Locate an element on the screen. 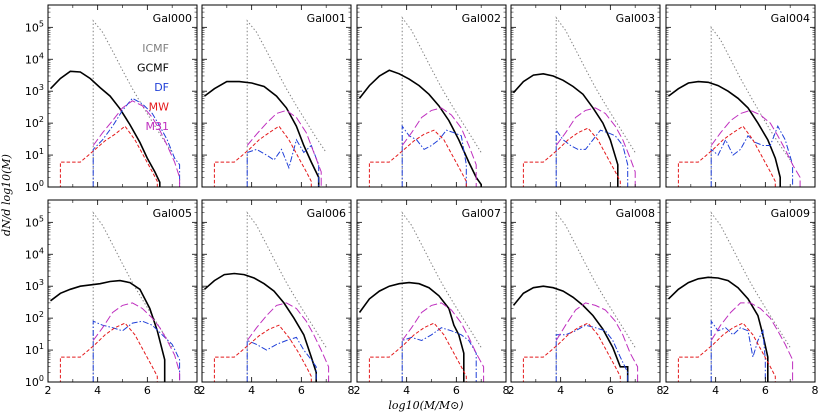  Gal001-ICMF-series is located at coordinates (286, 103).